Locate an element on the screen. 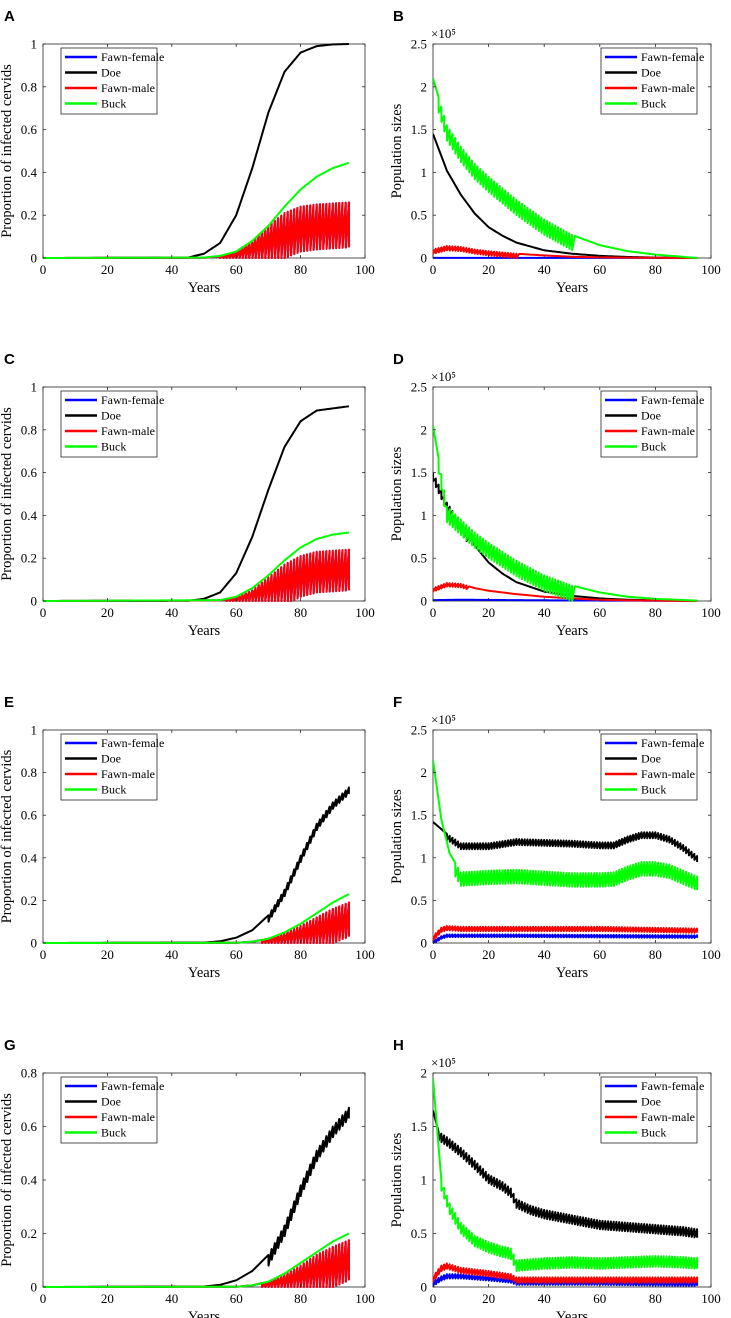  panel-label-h: H is located at coordinates (398, 1045).